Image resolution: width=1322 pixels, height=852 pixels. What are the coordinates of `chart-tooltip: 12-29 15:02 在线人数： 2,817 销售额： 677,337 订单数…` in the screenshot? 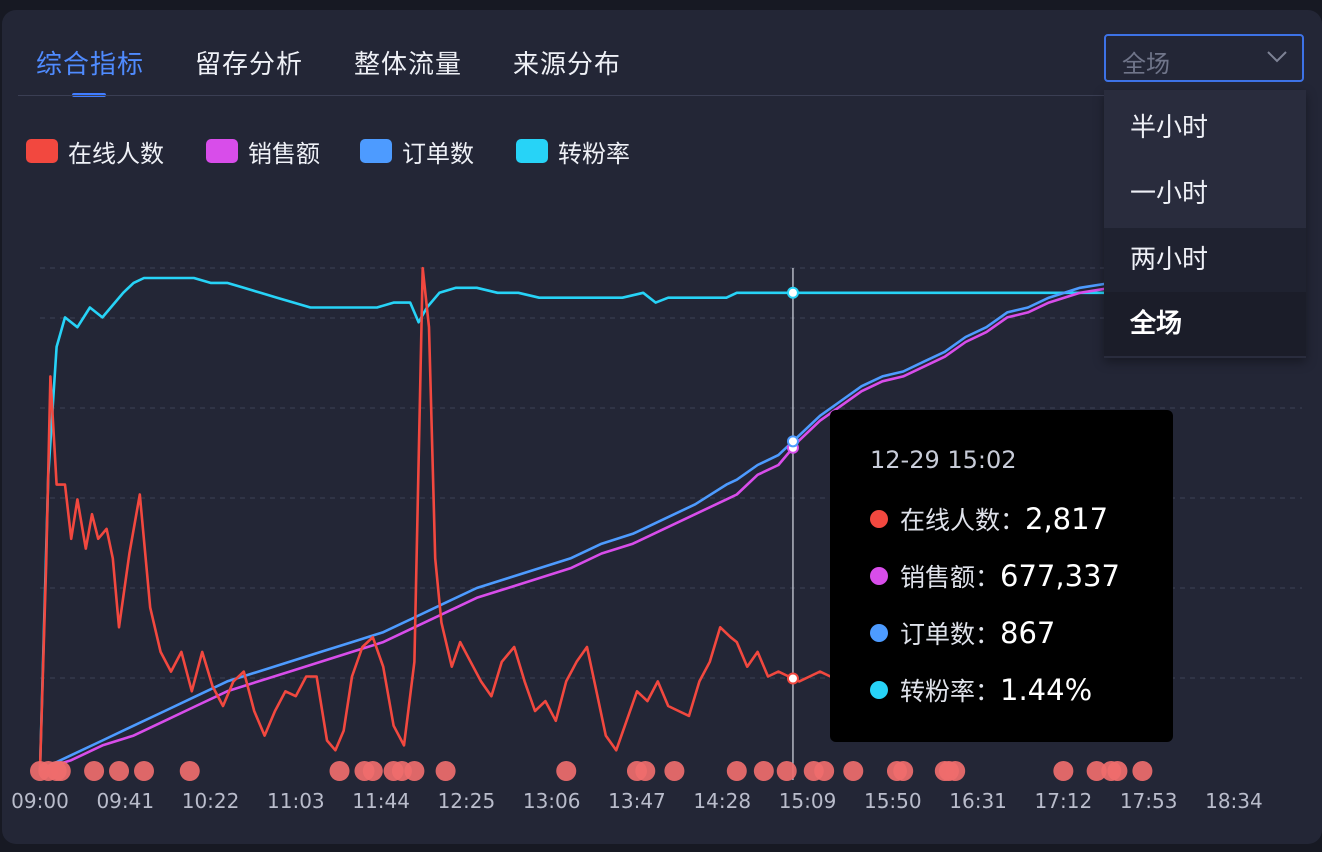 It's located at (1001, 576).